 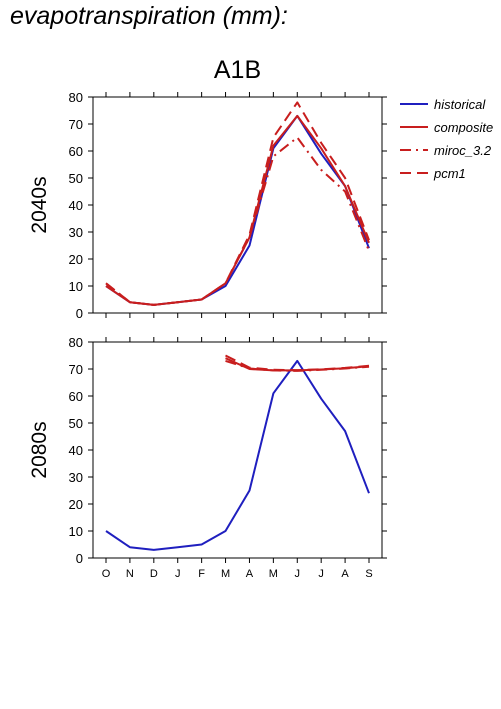 I want to click on scenario-title: A1B, so click(x=237, y=70).